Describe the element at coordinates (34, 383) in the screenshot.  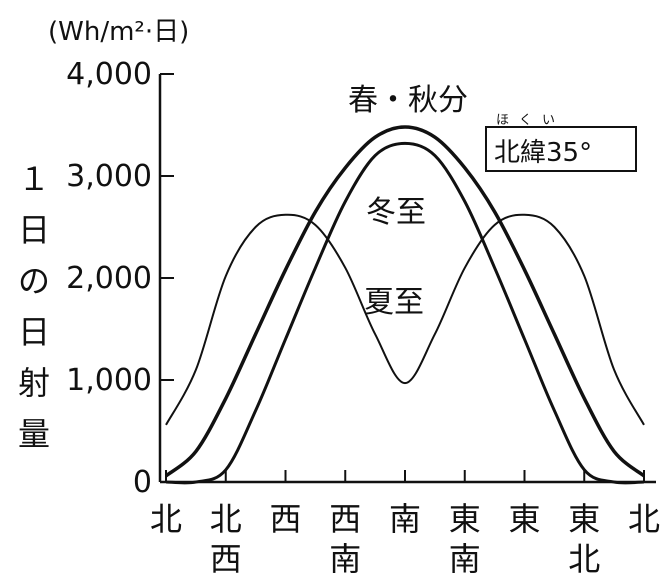
I see `y-axis-label-char: 射` at that location.